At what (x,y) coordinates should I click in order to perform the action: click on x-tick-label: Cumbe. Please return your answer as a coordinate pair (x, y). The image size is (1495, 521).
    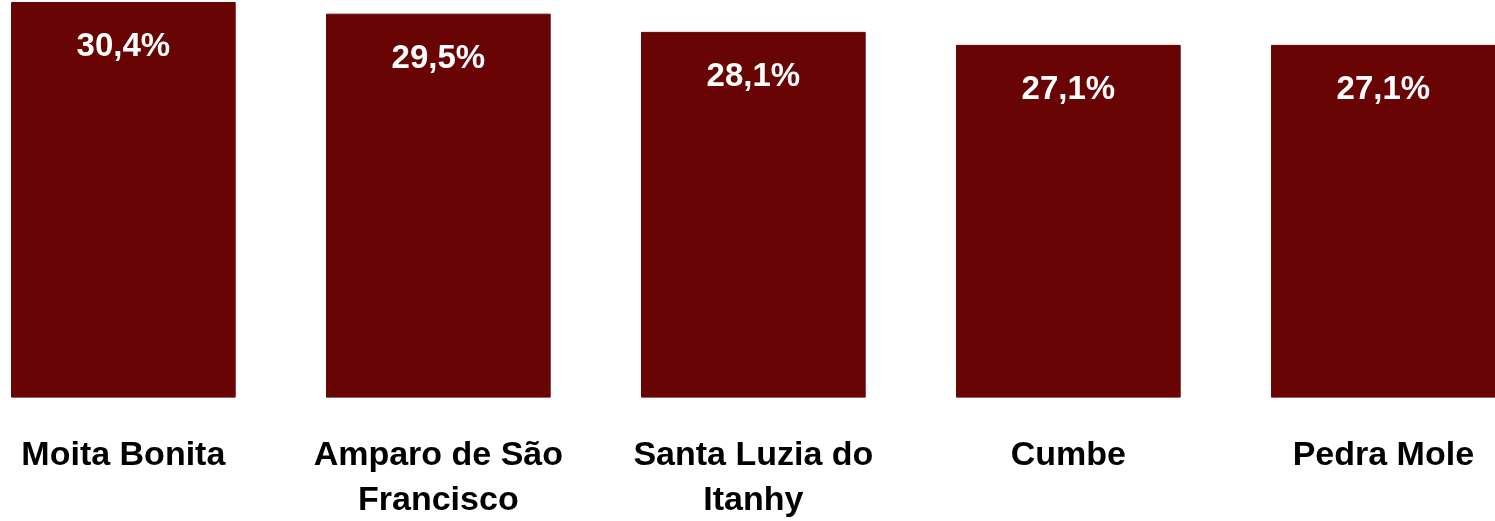
    Looking at the image, I should click on (1068, 452).